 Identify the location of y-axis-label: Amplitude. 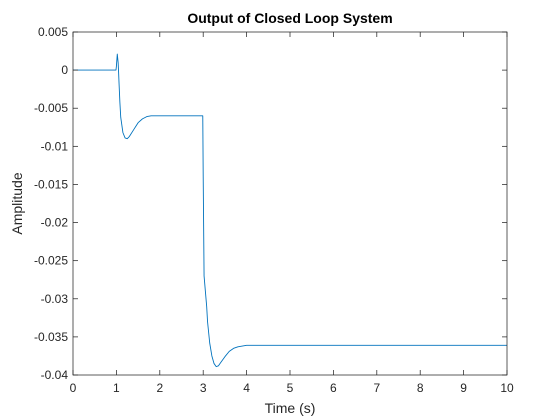
(17, 203).